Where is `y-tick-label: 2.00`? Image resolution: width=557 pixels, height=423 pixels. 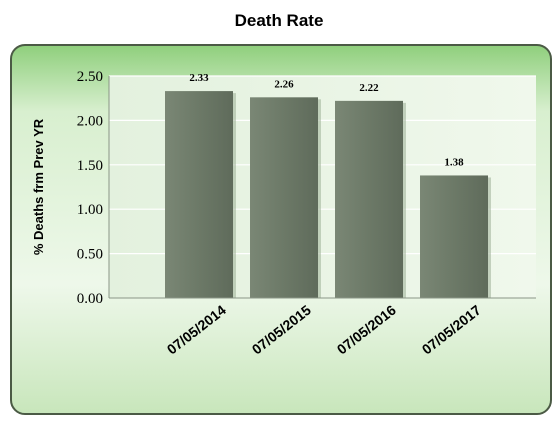 y-tick-label: 2.00 is located at coordinates (90, 121).